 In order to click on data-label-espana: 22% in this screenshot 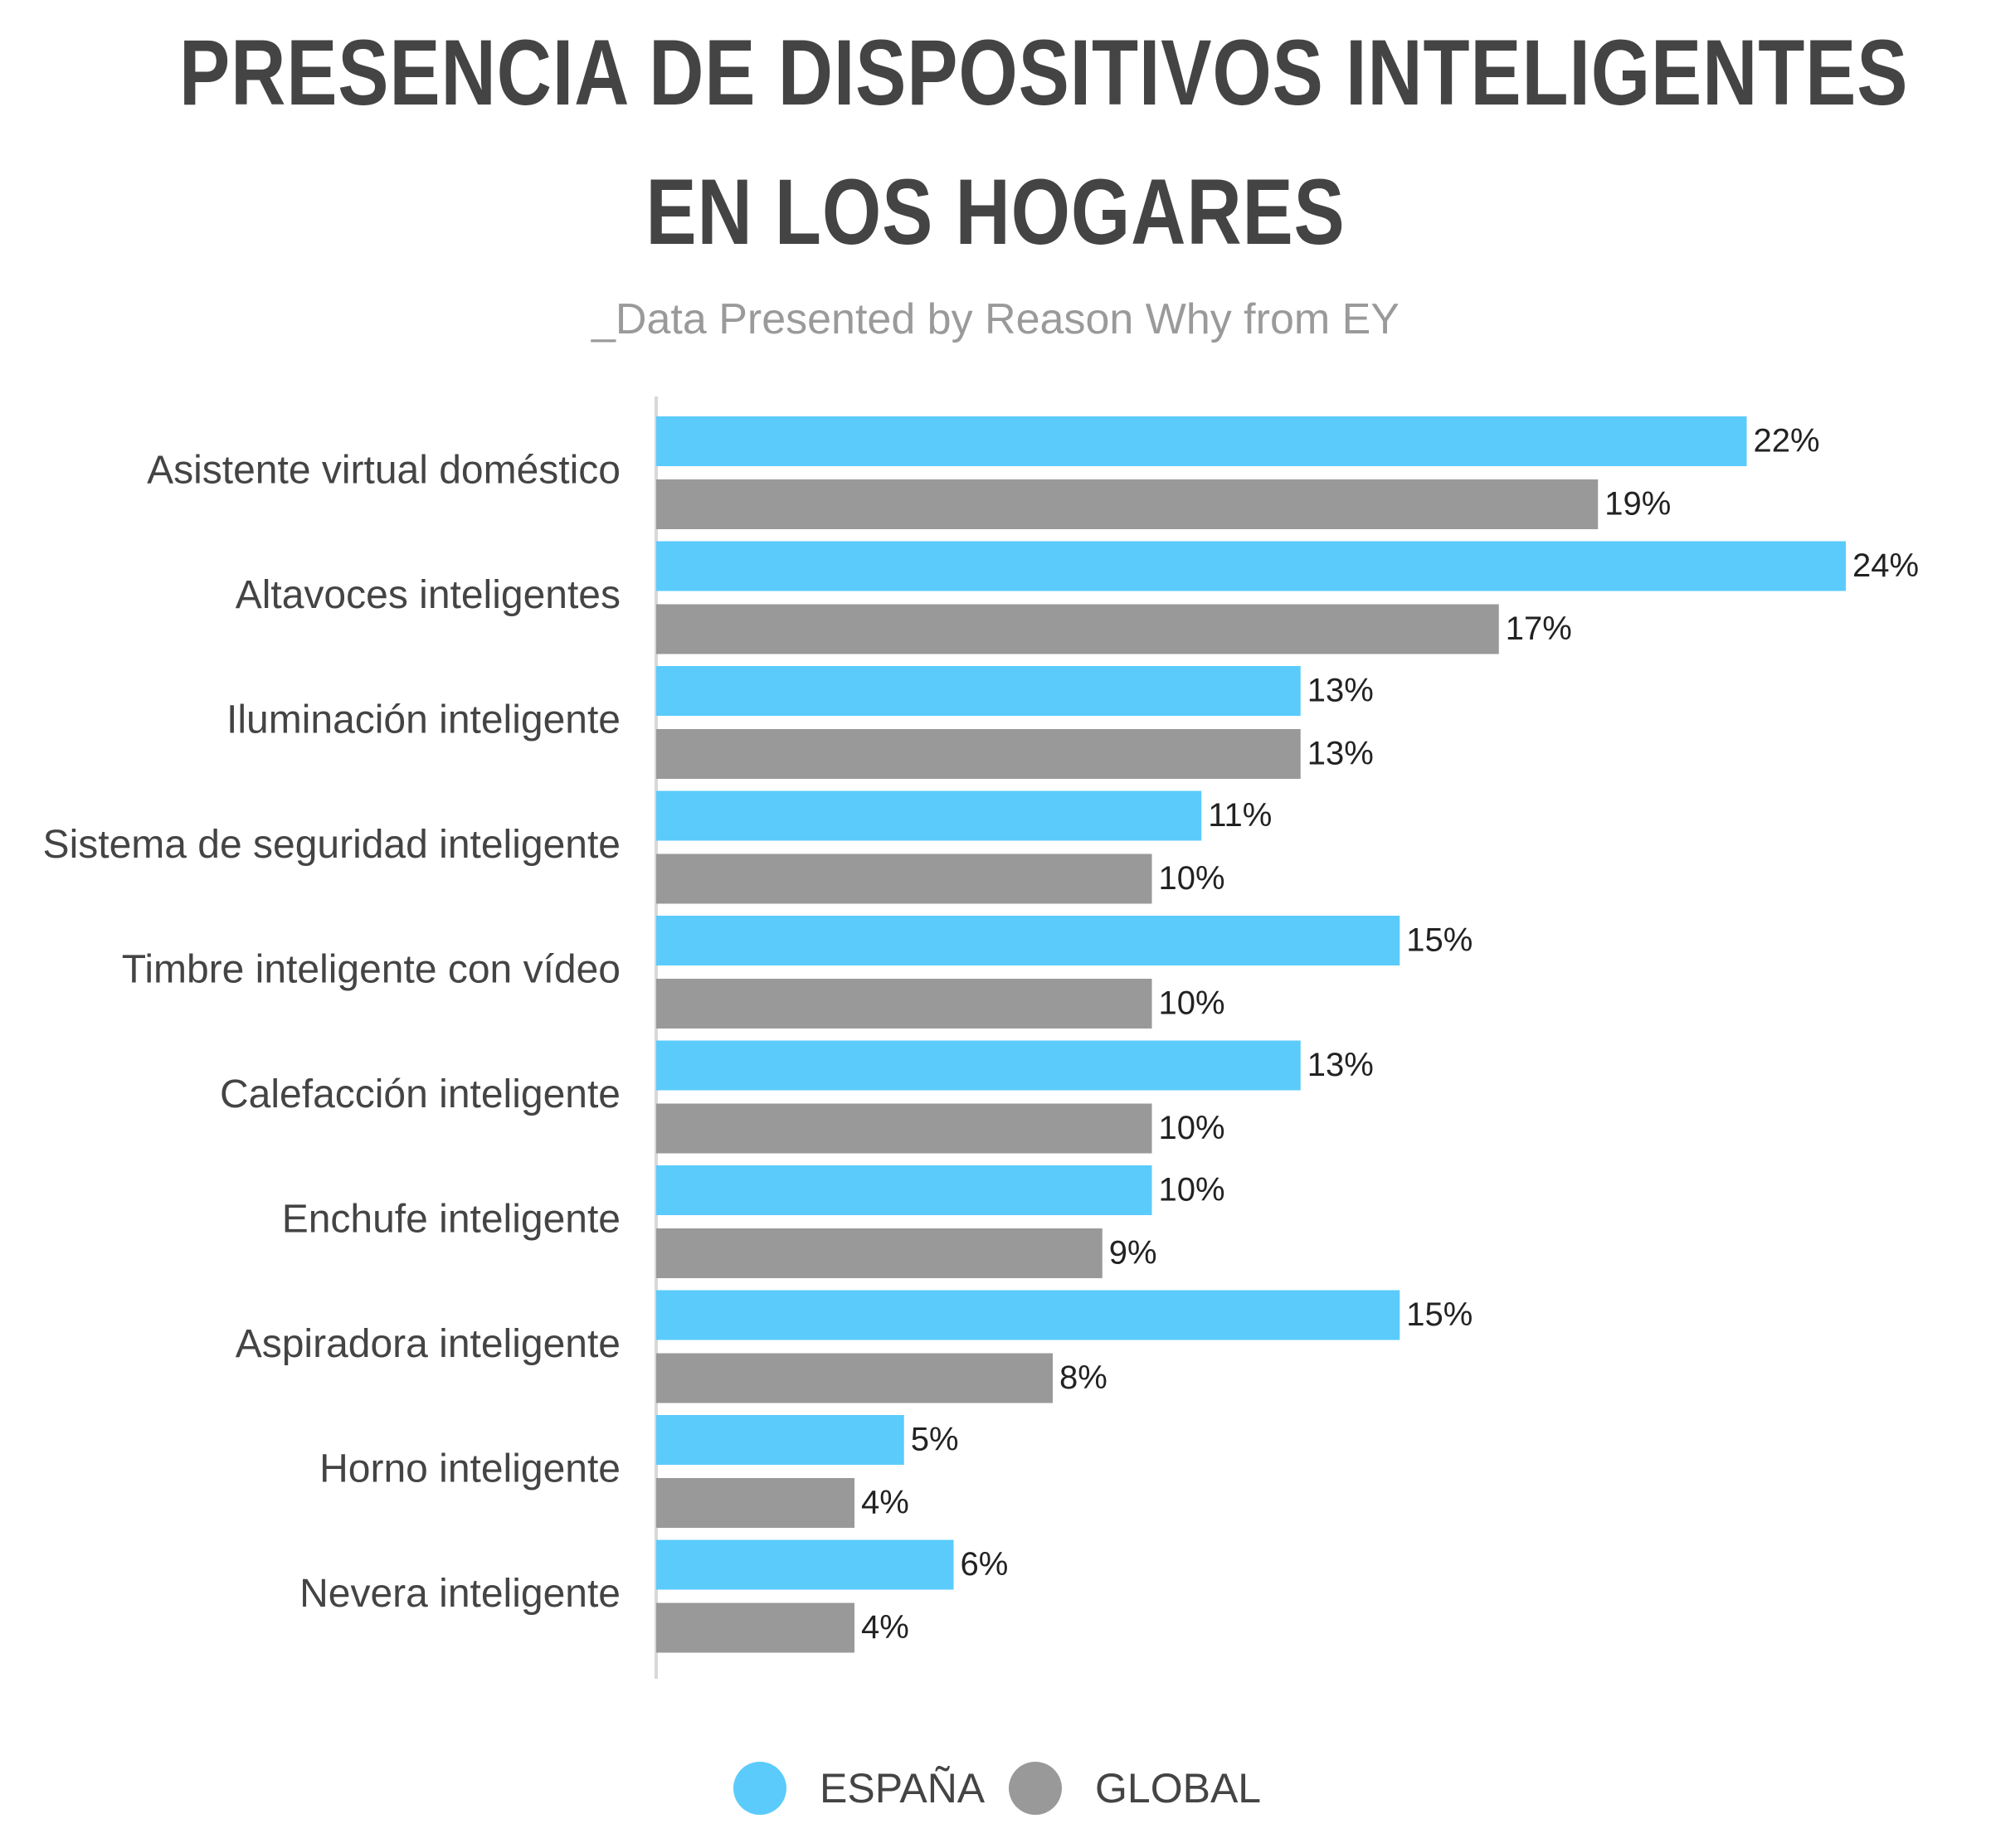, I will do `click(1787, 442)`.